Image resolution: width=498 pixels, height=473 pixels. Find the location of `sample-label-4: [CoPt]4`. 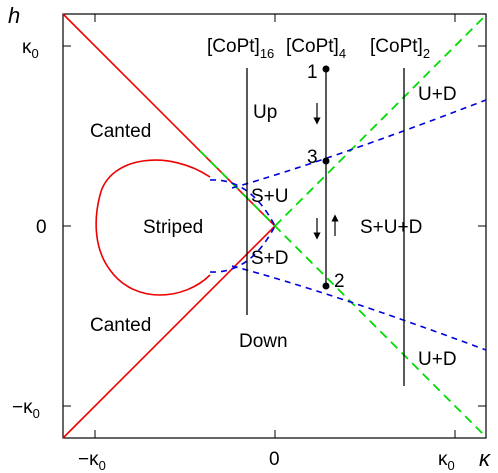

sample-label-4: [CoPt]4 is located at coordinates (316, 48).